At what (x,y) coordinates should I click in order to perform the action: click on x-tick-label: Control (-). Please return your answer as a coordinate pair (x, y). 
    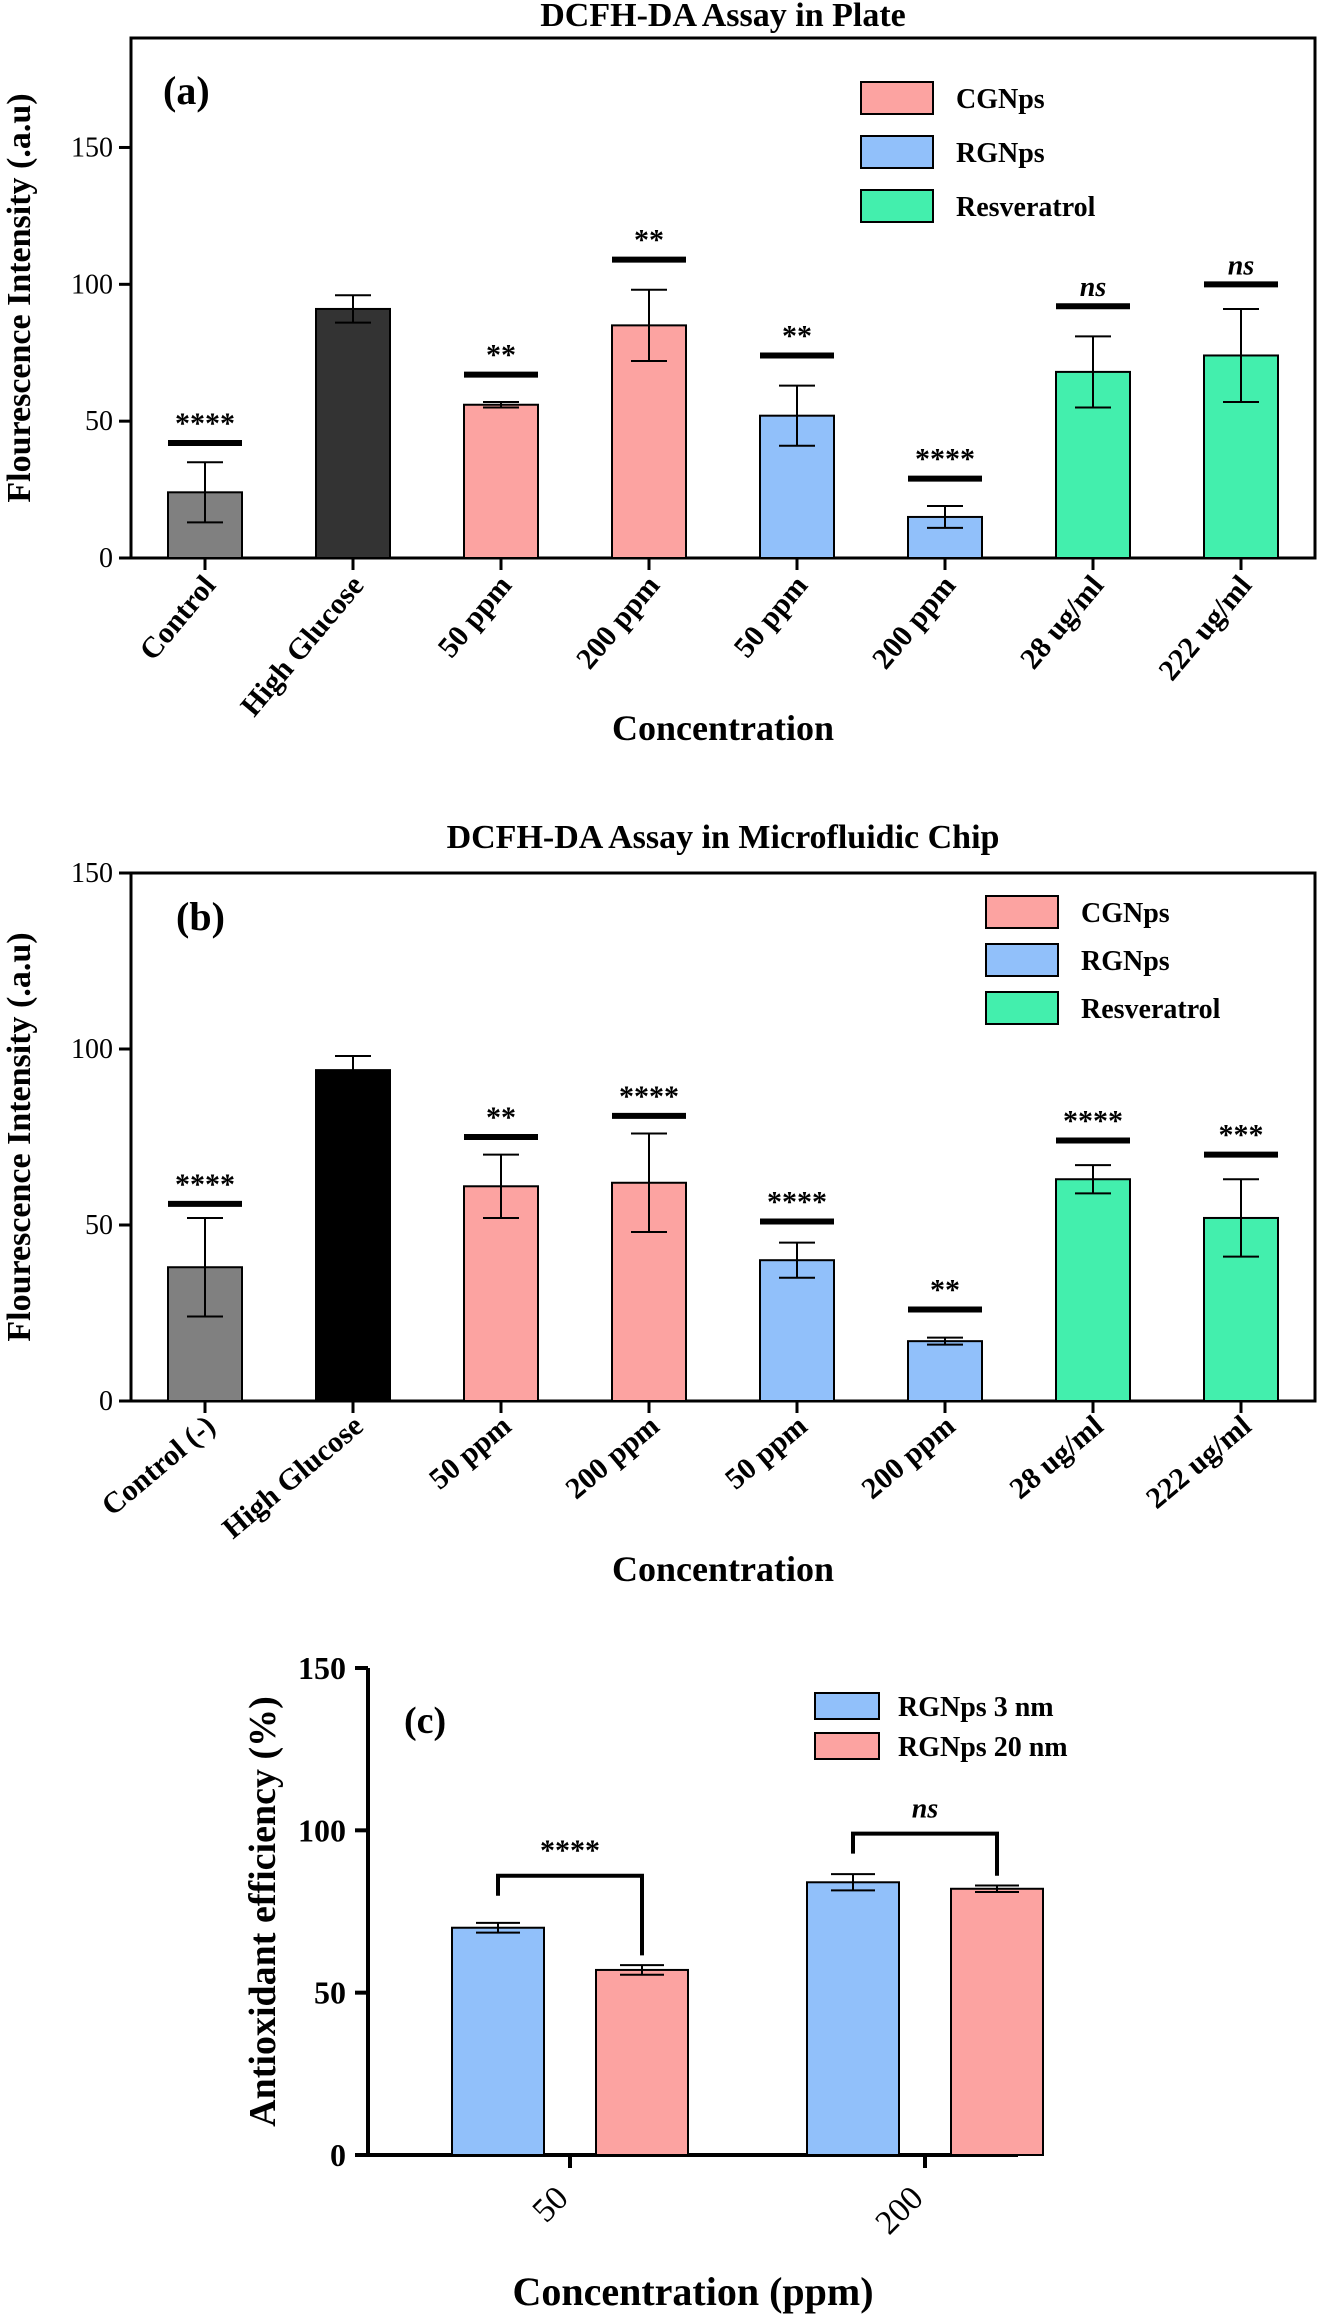
    Looking at the image, I should click on (158, 1465).